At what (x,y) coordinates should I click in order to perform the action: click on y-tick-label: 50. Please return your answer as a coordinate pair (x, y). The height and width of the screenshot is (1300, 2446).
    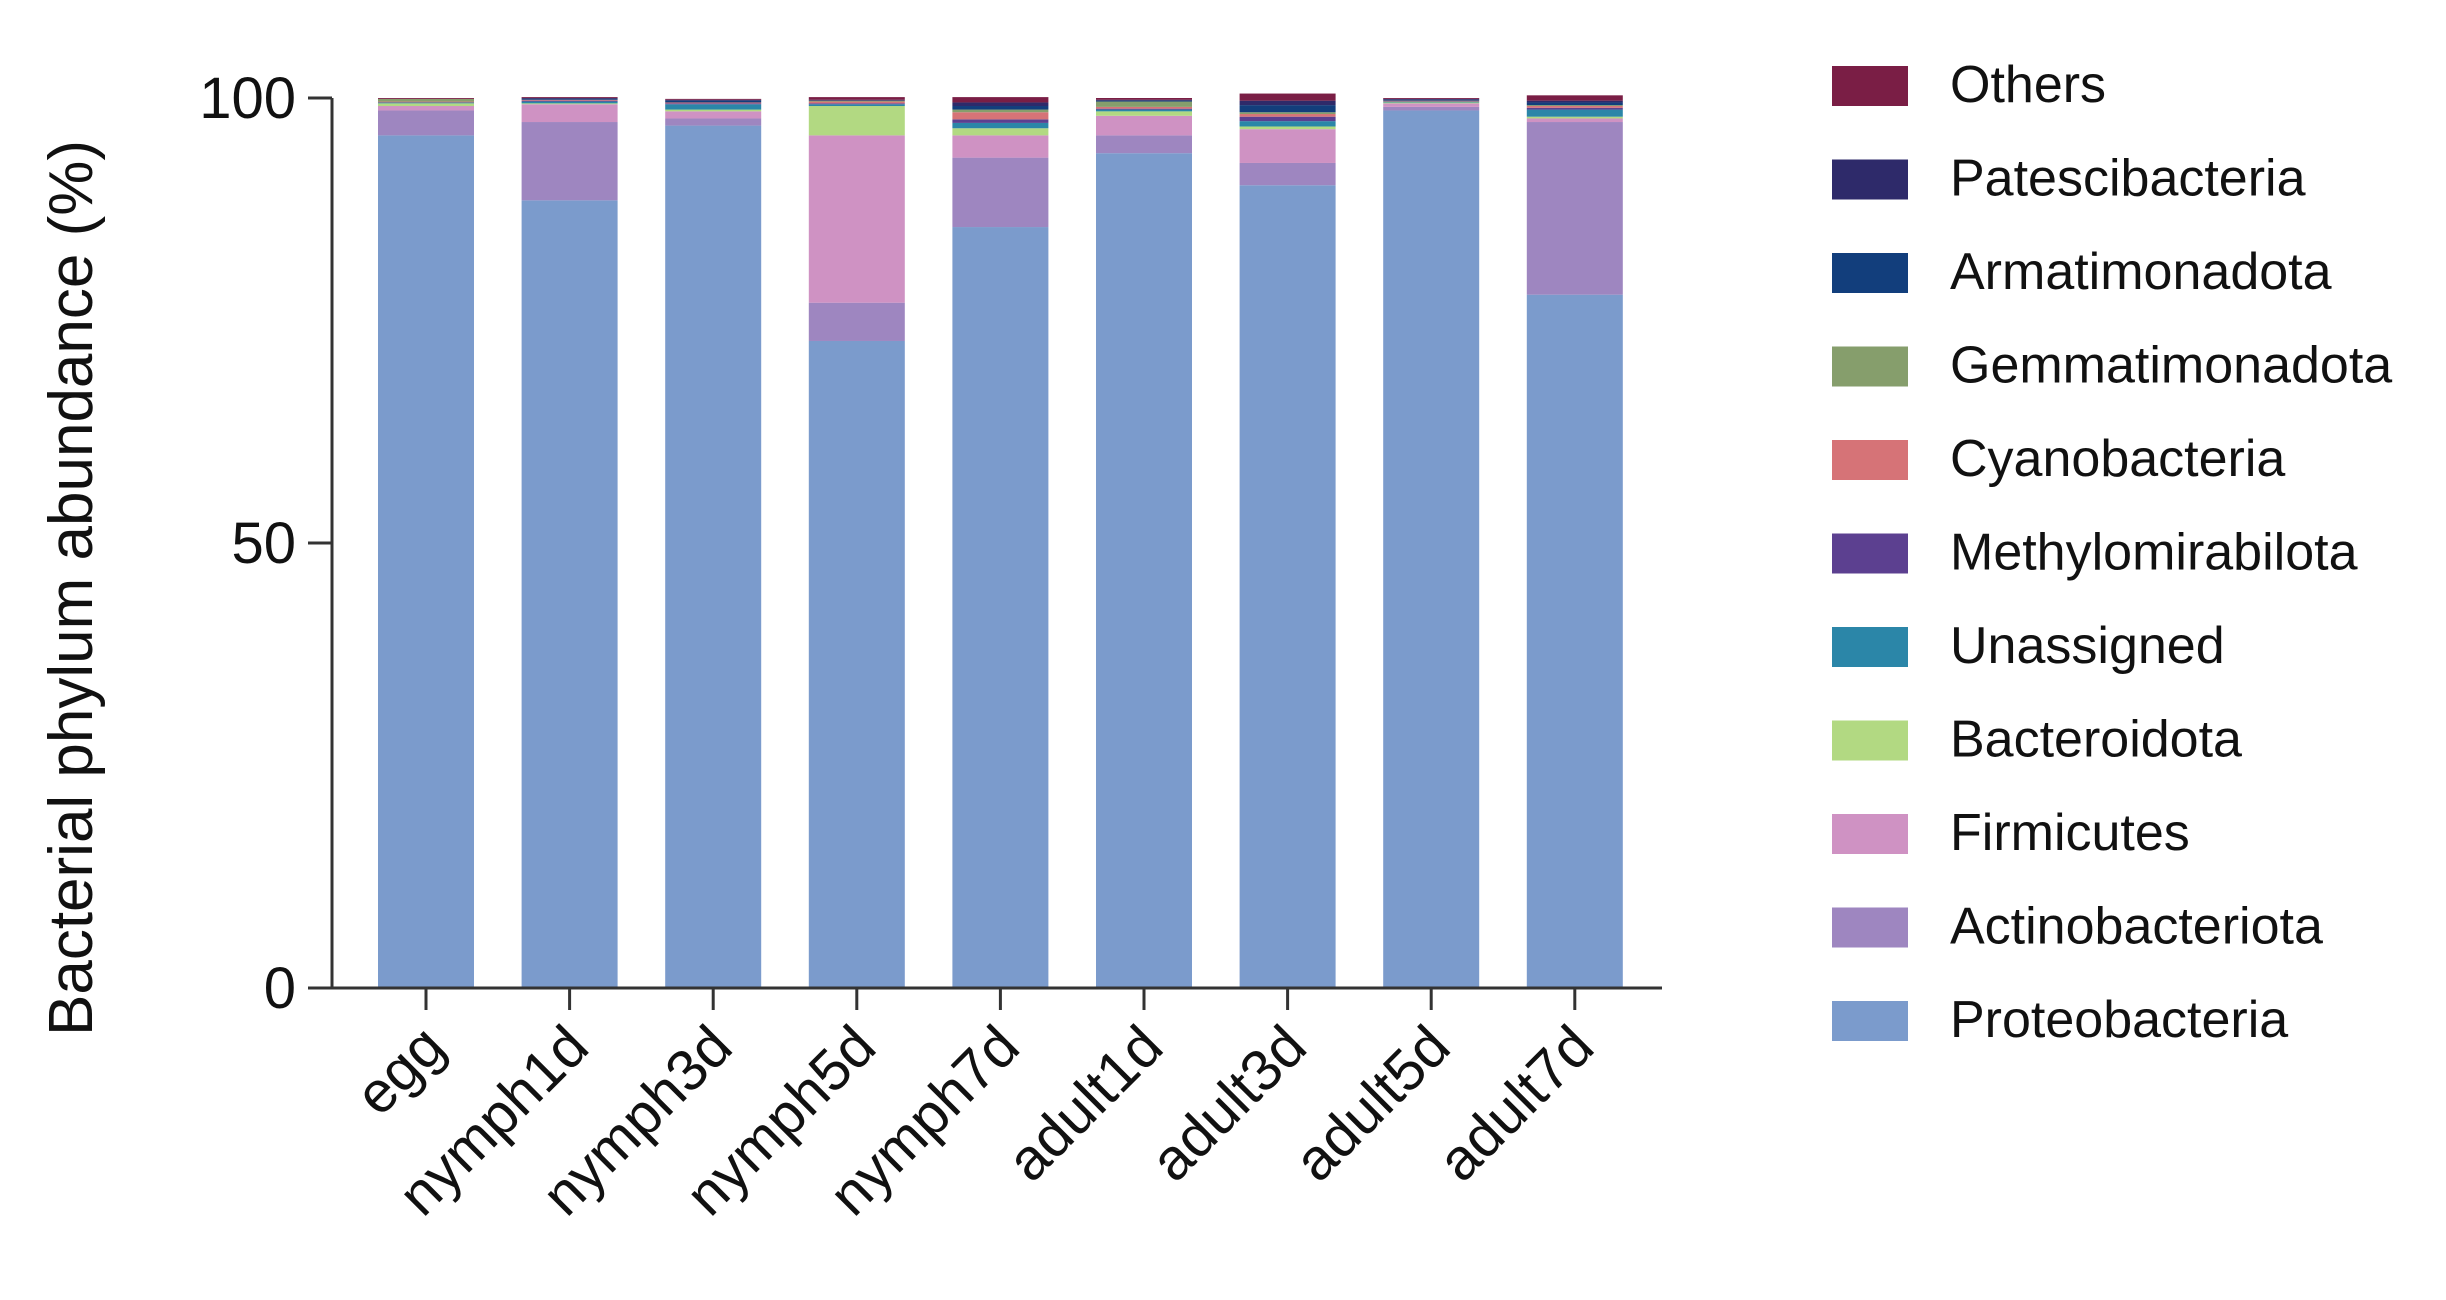
    Looking at the image, I should click on (263, 543).